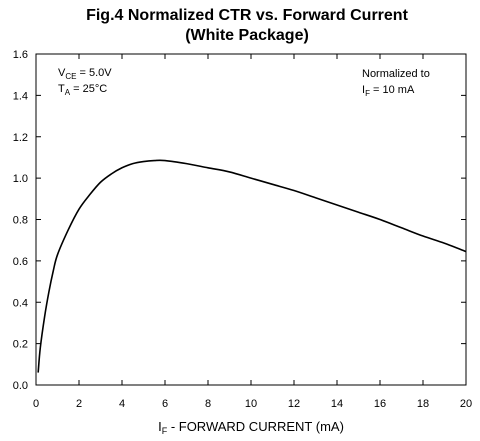 The width and height of the screenshot is (480, 441). What do you see at coordinates (388, 91) in the screenshot?
I see `annotation-if: IF = 10 mA` at bounding box center [388, 91].